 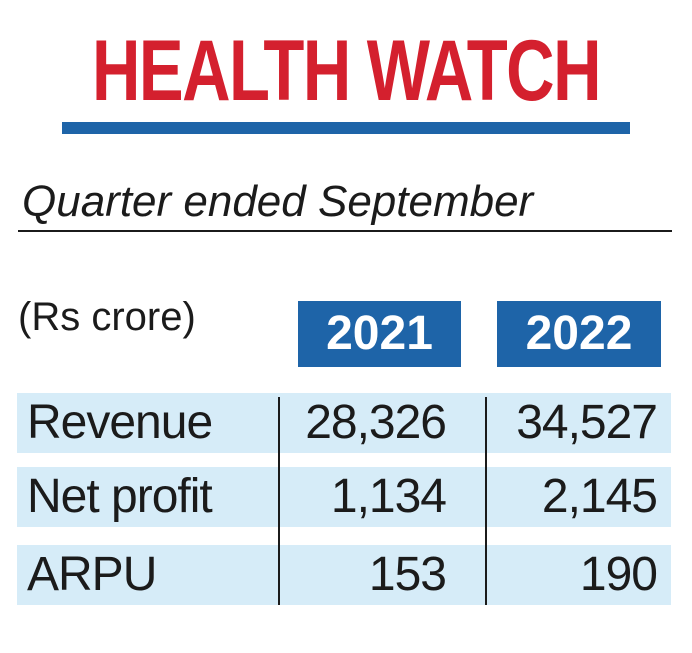 I want to click on row-label: Net profit, so click(x=120, y=496).